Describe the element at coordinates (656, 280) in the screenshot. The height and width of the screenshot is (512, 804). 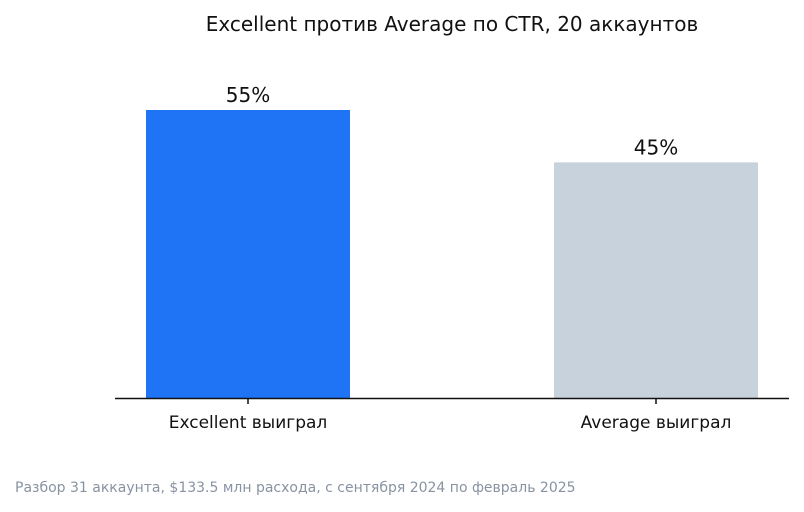
I see `bar-average` at that location.